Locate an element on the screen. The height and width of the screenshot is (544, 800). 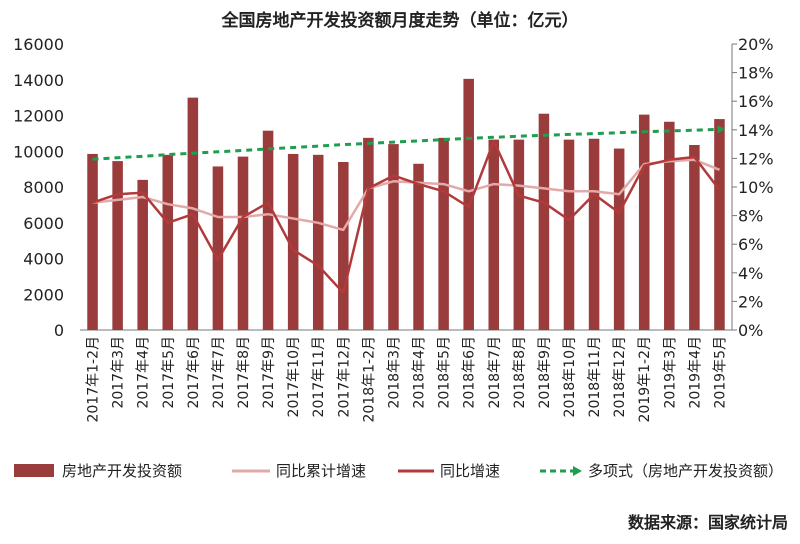
x-tick-label: 2017年12月 is located at coordinates (344, 376).